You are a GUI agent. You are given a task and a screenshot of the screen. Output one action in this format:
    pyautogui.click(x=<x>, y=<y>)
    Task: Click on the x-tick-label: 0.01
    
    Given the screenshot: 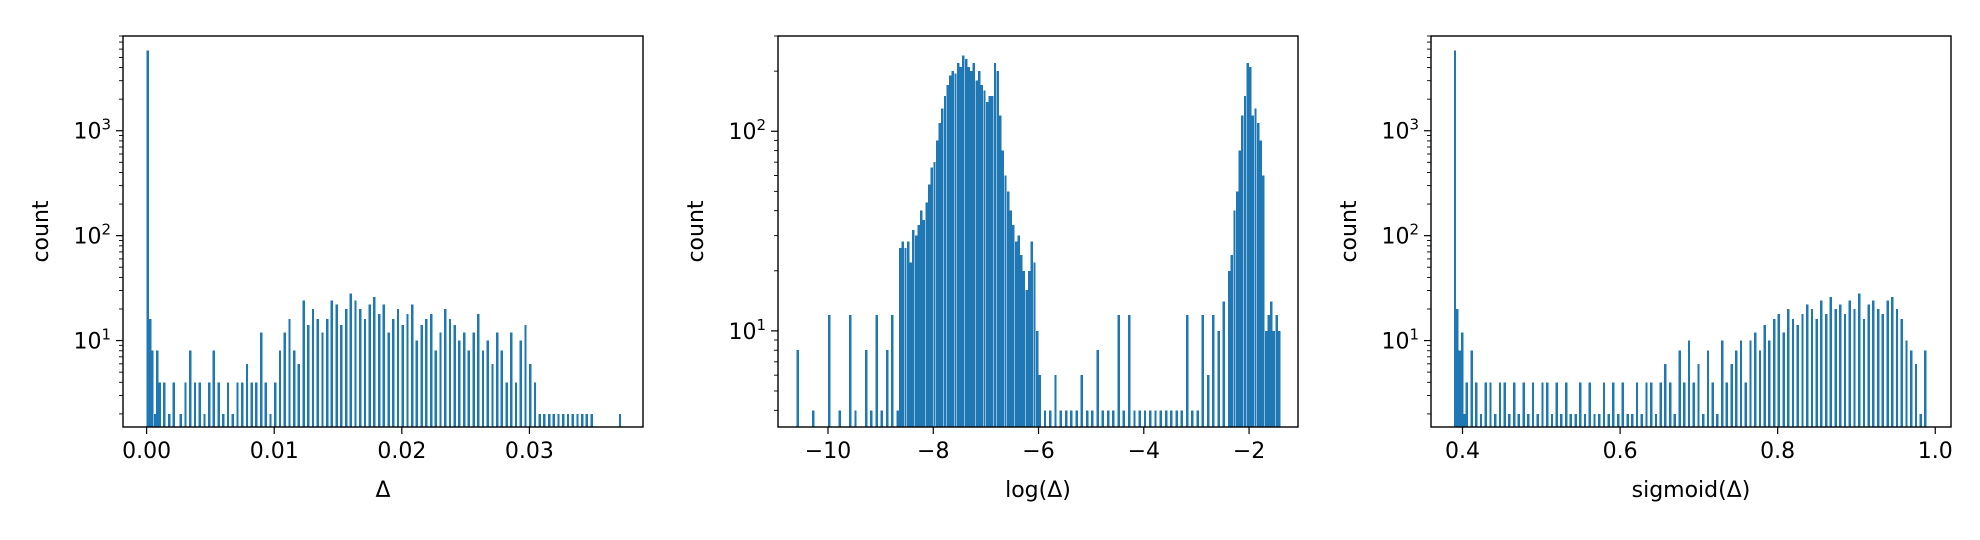 What is the action you would take?
    pyautogui.click(x=274, y=451)
    